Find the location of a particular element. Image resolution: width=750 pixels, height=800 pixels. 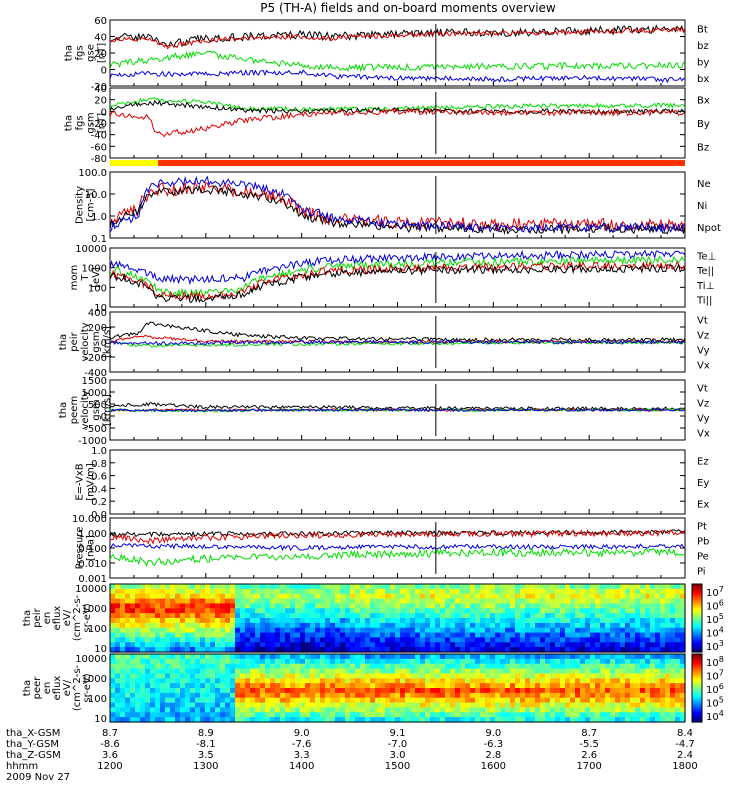

y-tick-label: 10.000 is located at coordinates (89, 519).